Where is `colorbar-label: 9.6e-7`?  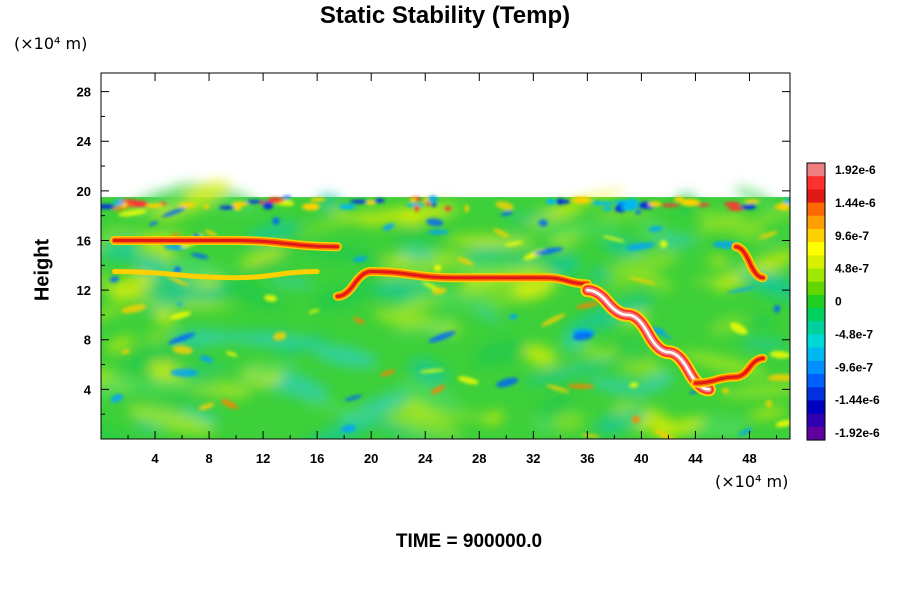 colorbar-label: 9.6e-7 is located at coordinates (852, 236).